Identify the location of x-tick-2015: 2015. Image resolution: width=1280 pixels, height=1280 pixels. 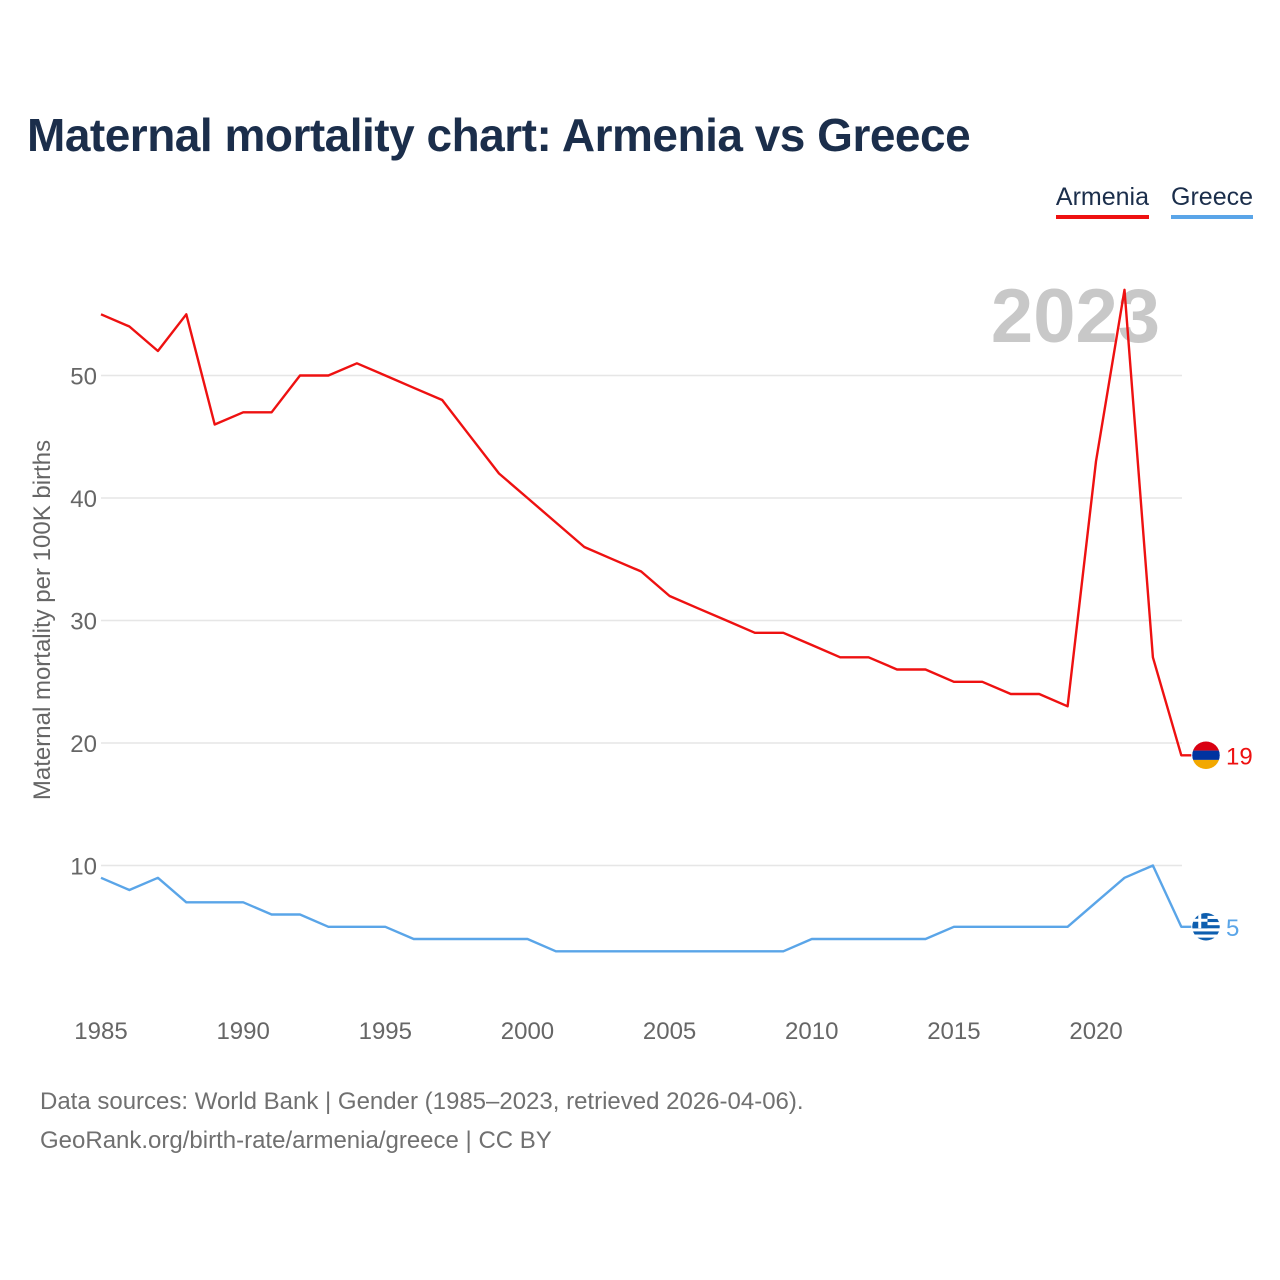
(953, 1031).